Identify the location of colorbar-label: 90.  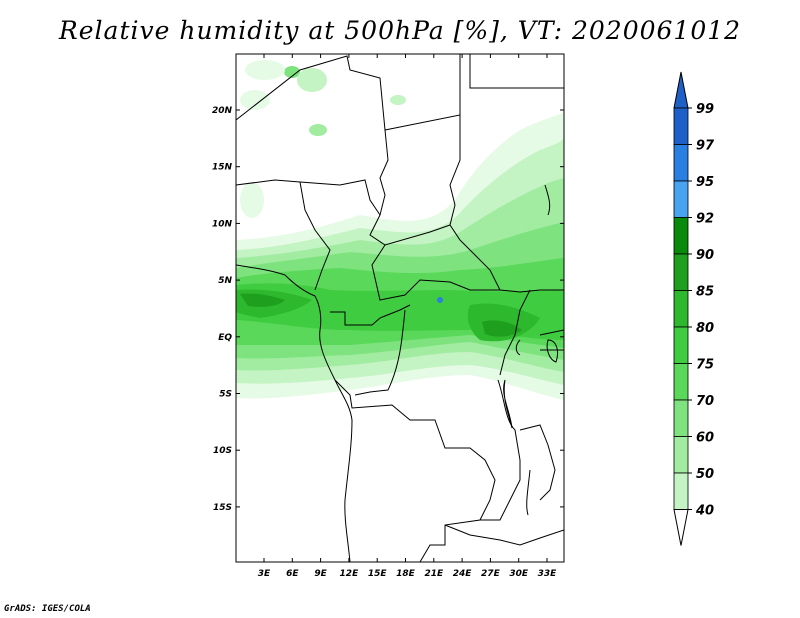
(705, 255).